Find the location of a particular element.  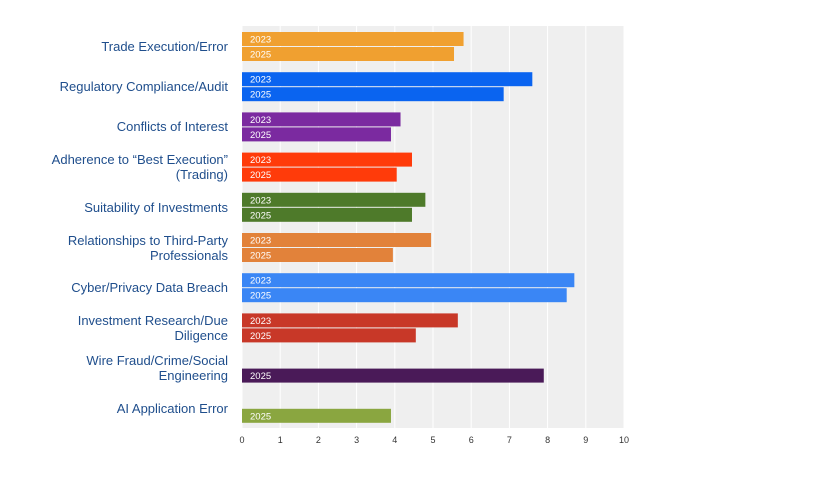

category-label-line: Investment Research/Due is located at coordinates (152, 320).